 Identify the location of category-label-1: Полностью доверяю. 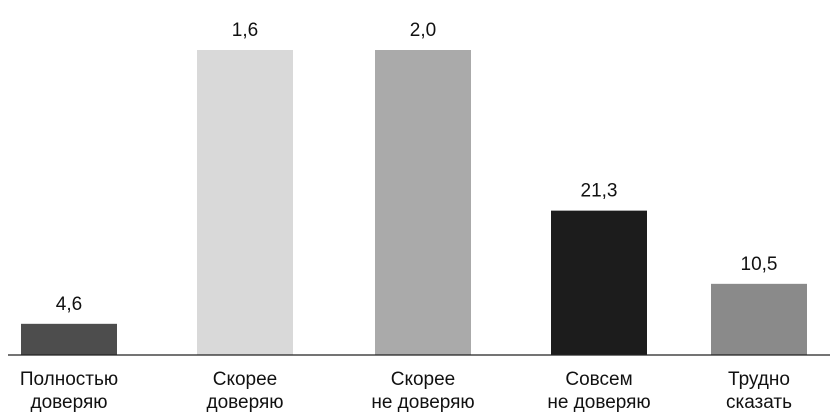
(69, 390).